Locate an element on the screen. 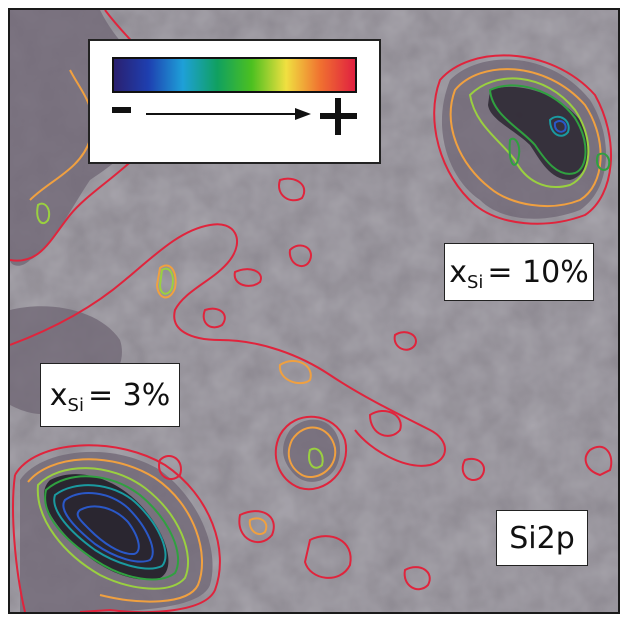  contour-orange-bottom-left is located at coordinates (115, 530).